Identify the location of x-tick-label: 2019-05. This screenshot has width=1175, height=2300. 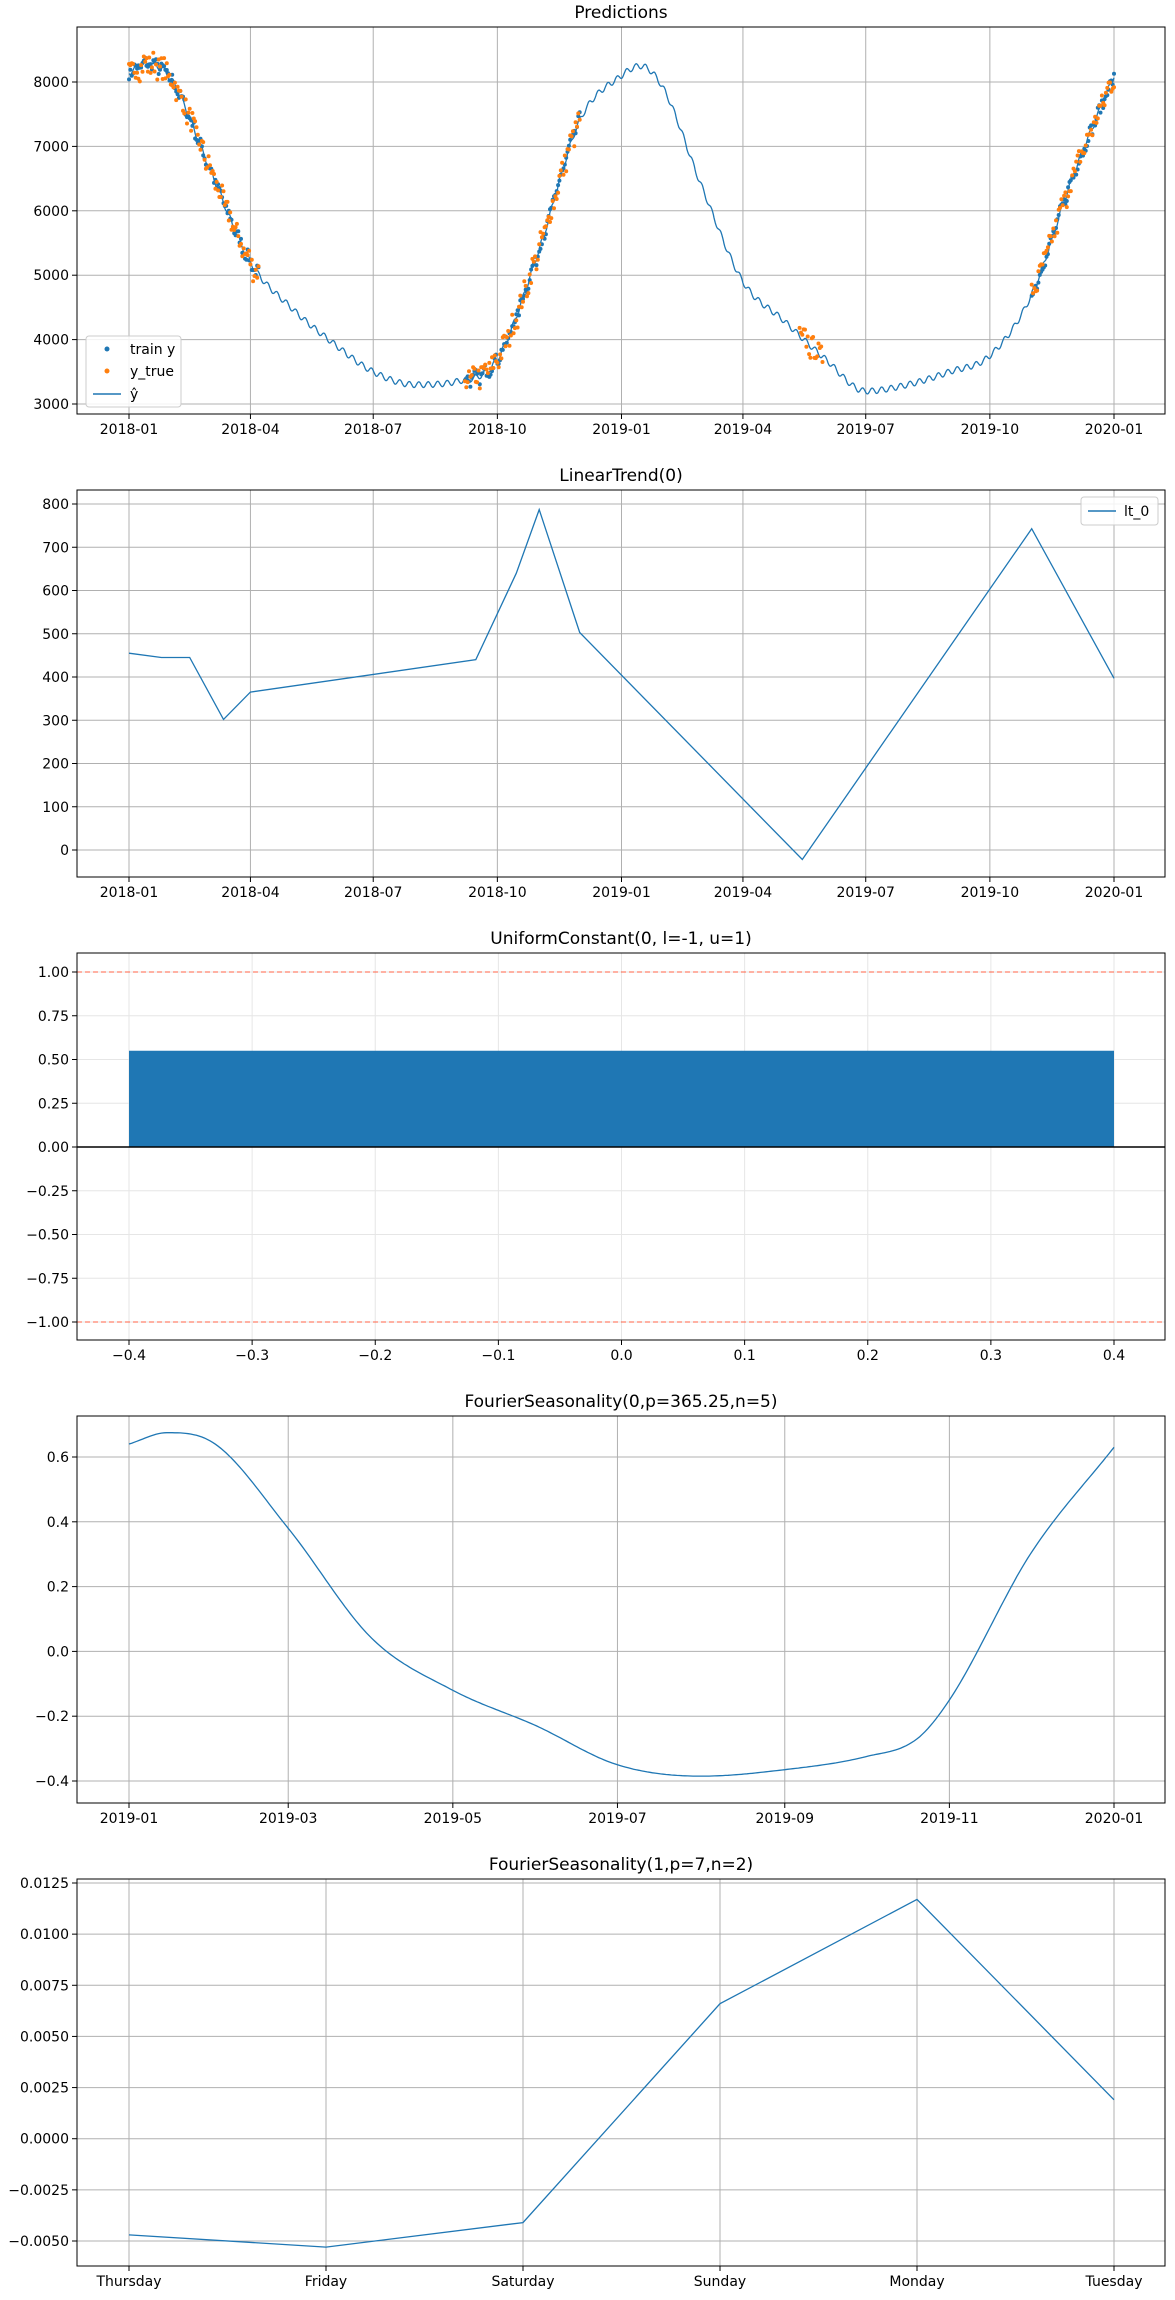
(453, 1819).